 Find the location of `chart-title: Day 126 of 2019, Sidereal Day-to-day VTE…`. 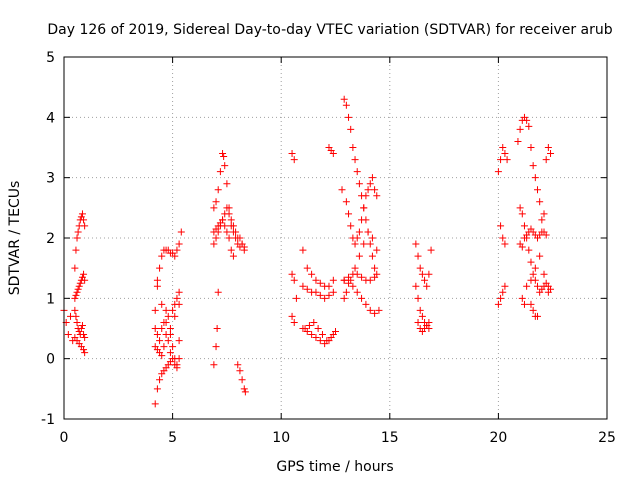

chart-title: Day 126 of 2019, Sidereal Day-to-day VTE… is located at coordinates (329, 30).